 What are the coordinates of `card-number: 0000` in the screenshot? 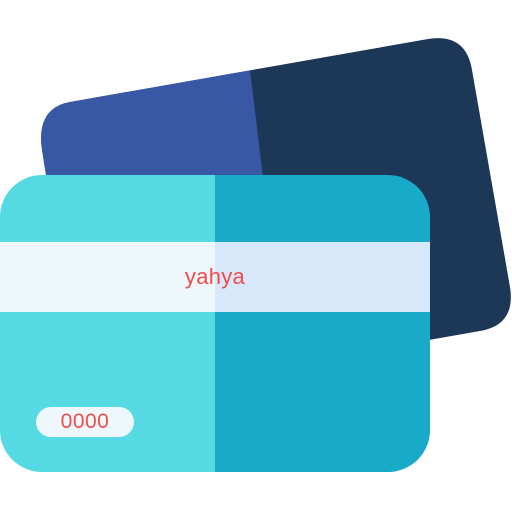 It's located at (85, 421).